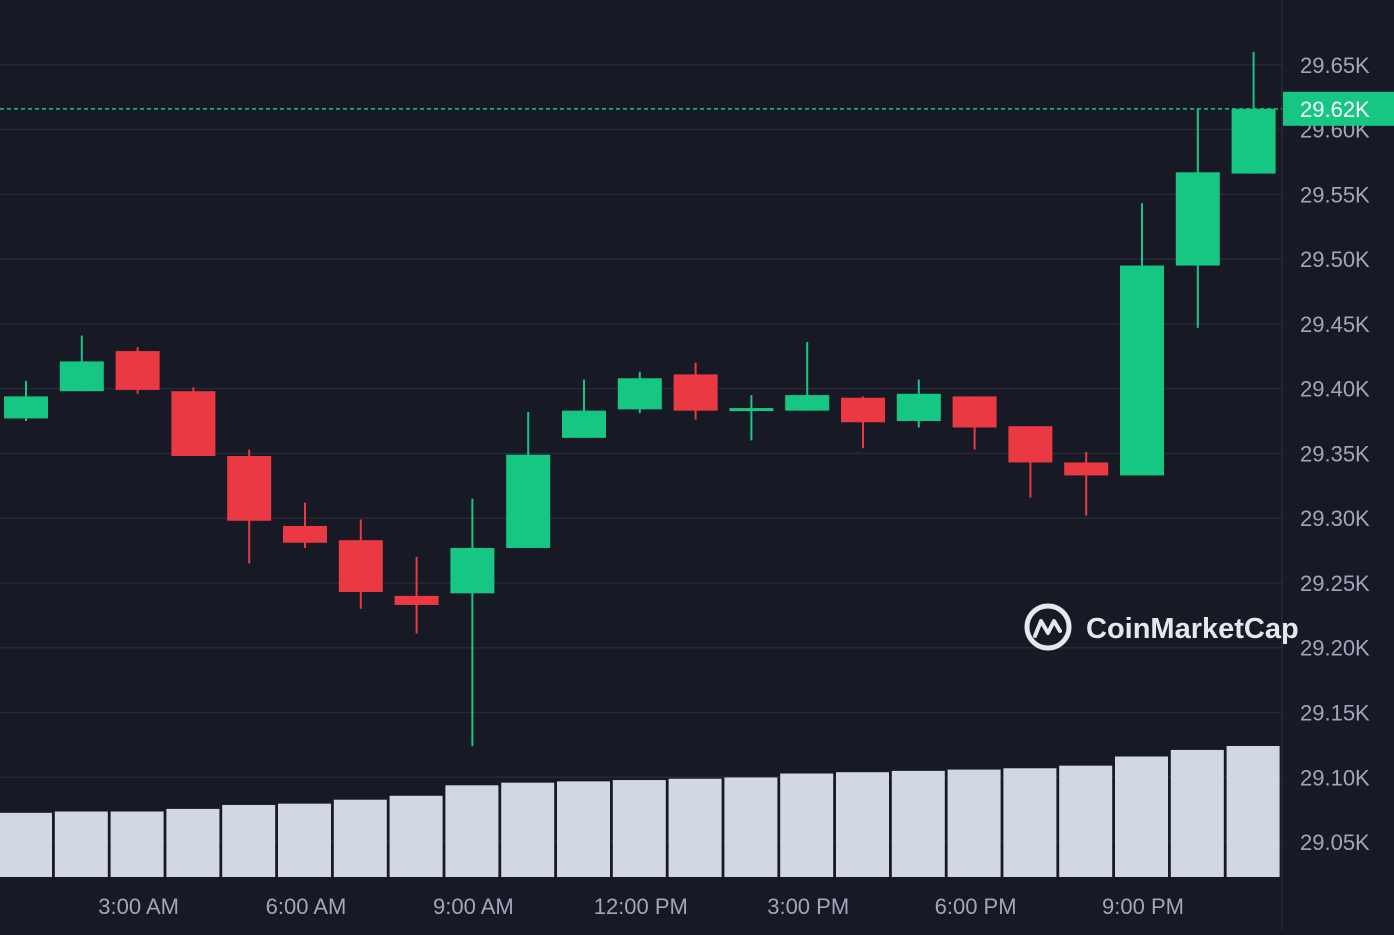 This screenshot has width=1394, height=935. I want to click on last-price-badge, so click(1338, 108).